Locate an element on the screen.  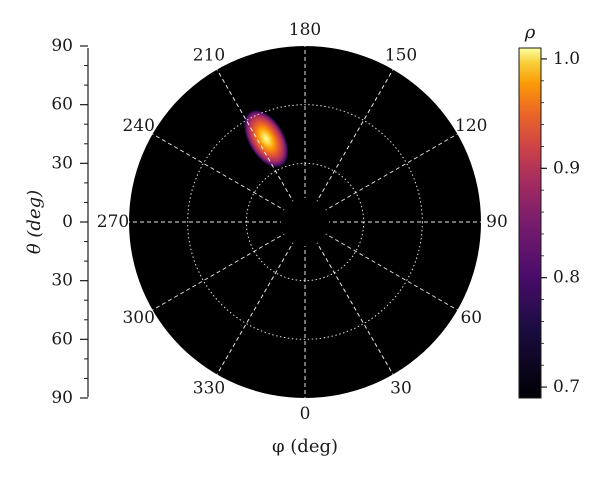
phi-tick-label-120: 120 is located at coordinates (471, 126).